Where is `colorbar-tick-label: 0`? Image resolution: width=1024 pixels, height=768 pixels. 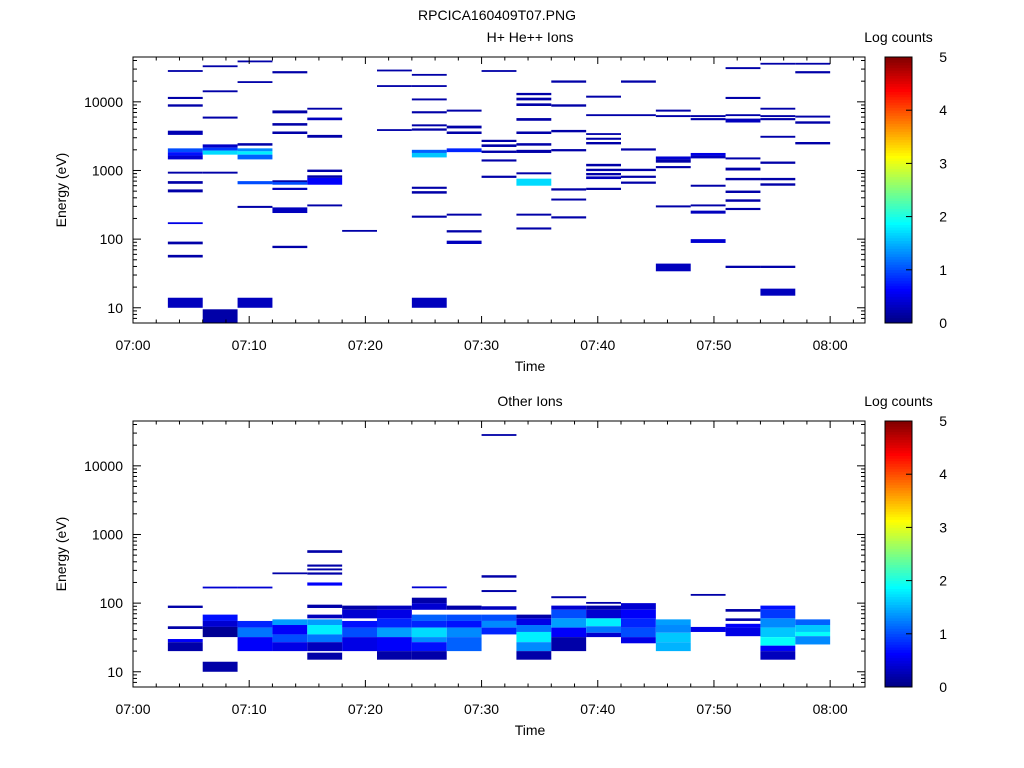
colorbar-tick-label: 0 is located at coordinates (943, 323).